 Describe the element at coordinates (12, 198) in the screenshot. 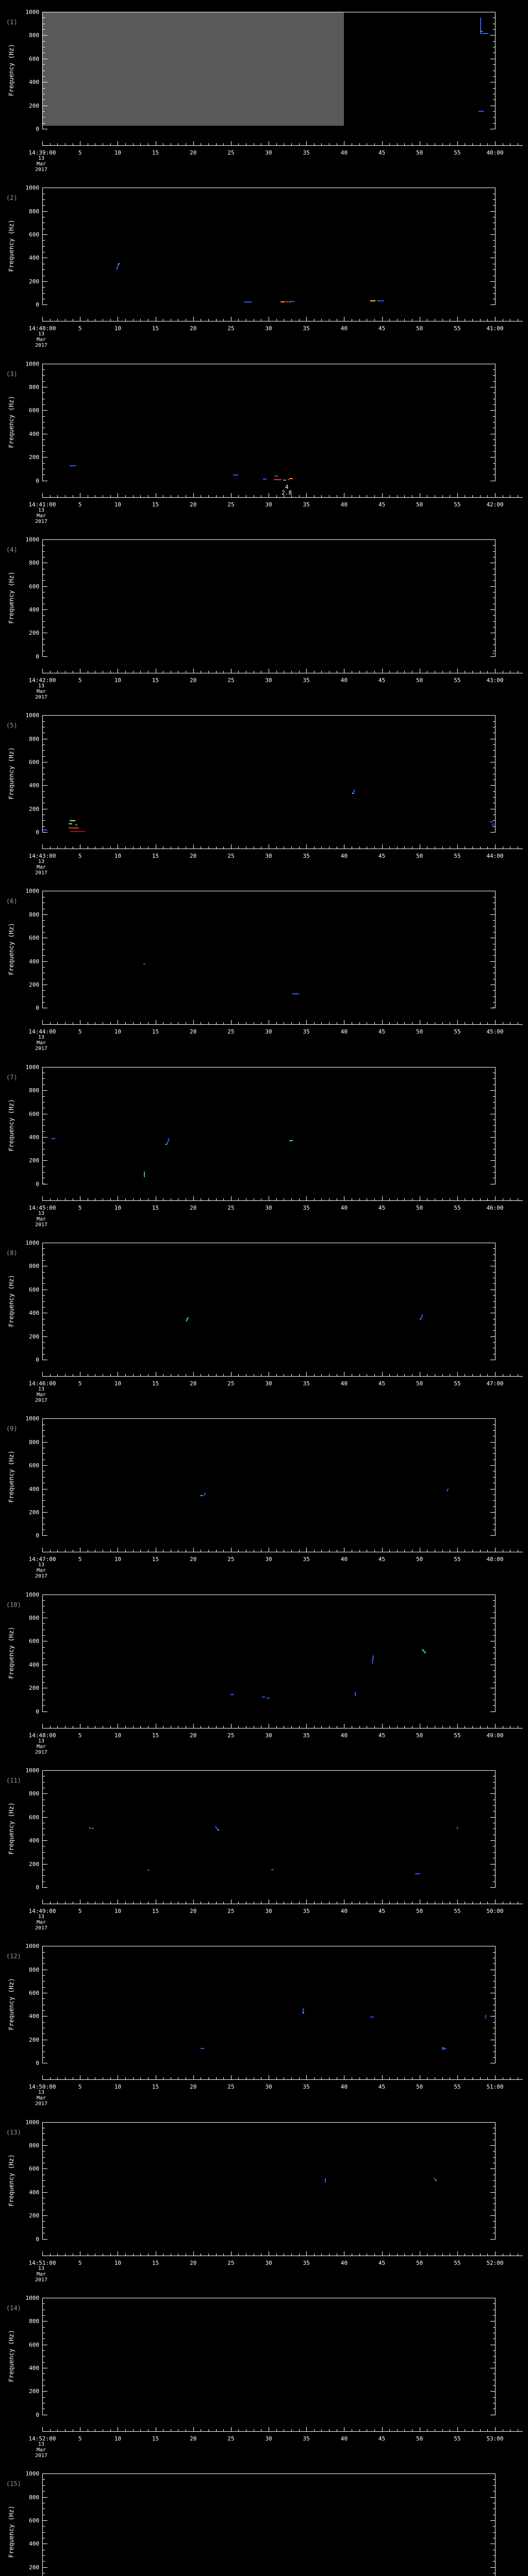

I see `panel-number-label: (2)` at that location.